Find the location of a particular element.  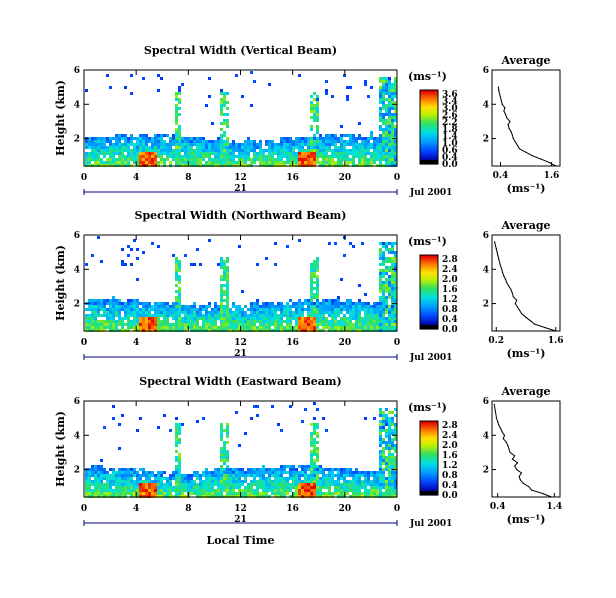

panel-title: Spectral Width (Eastward Beam) is located at coordinates (240, 381).